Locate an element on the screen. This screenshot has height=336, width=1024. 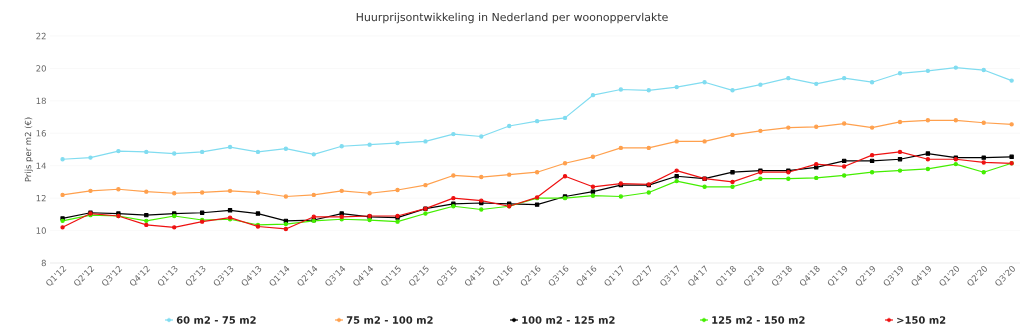
y-tick-label: 8 is located at coordinates (43, 263).